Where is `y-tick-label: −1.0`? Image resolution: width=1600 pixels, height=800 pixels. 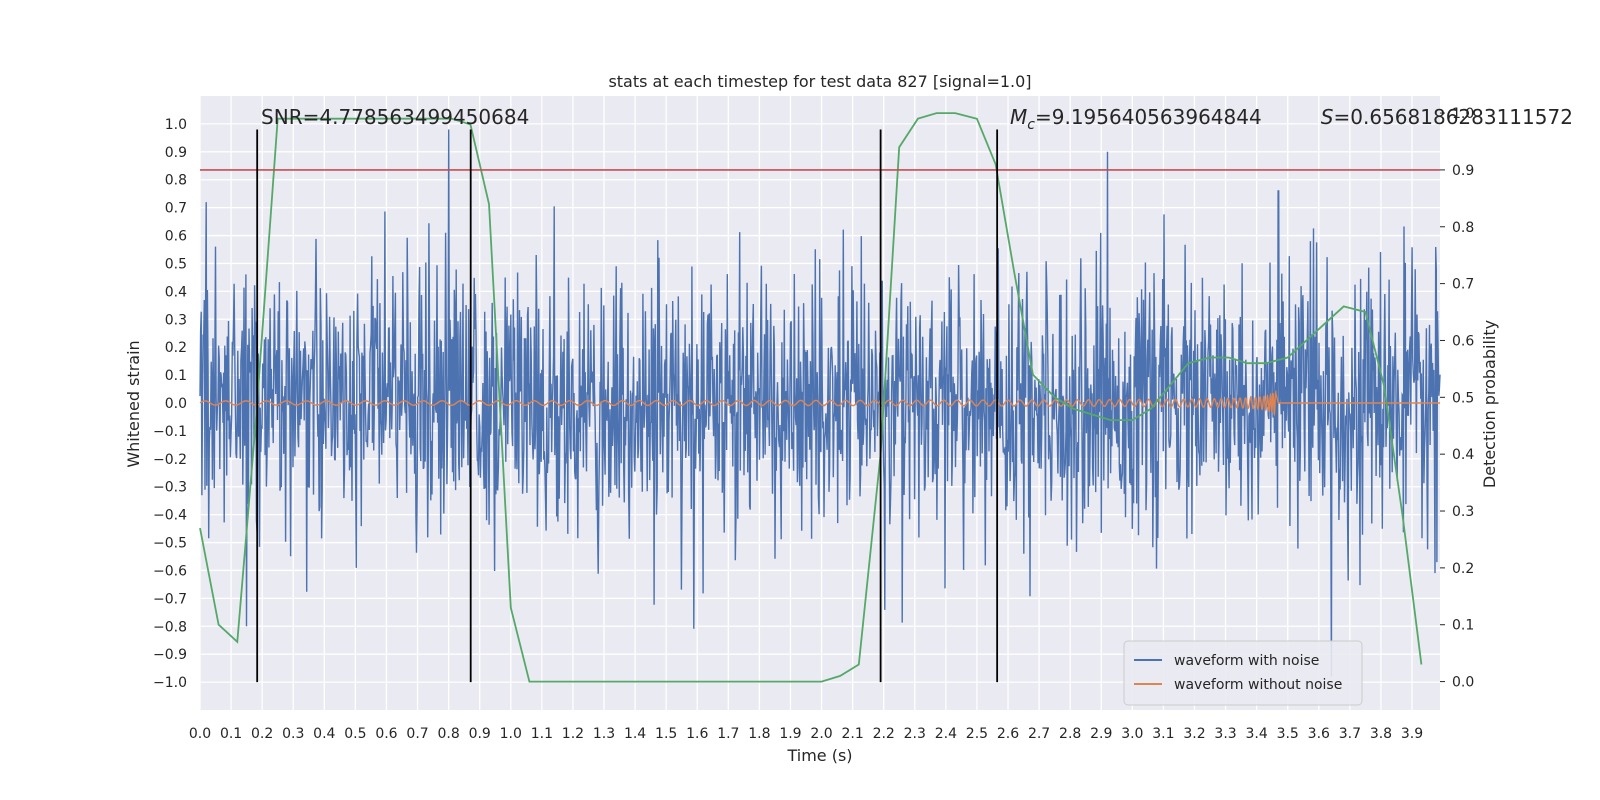
y-tick-label: −1.0 is located at coordinates (170, 683).